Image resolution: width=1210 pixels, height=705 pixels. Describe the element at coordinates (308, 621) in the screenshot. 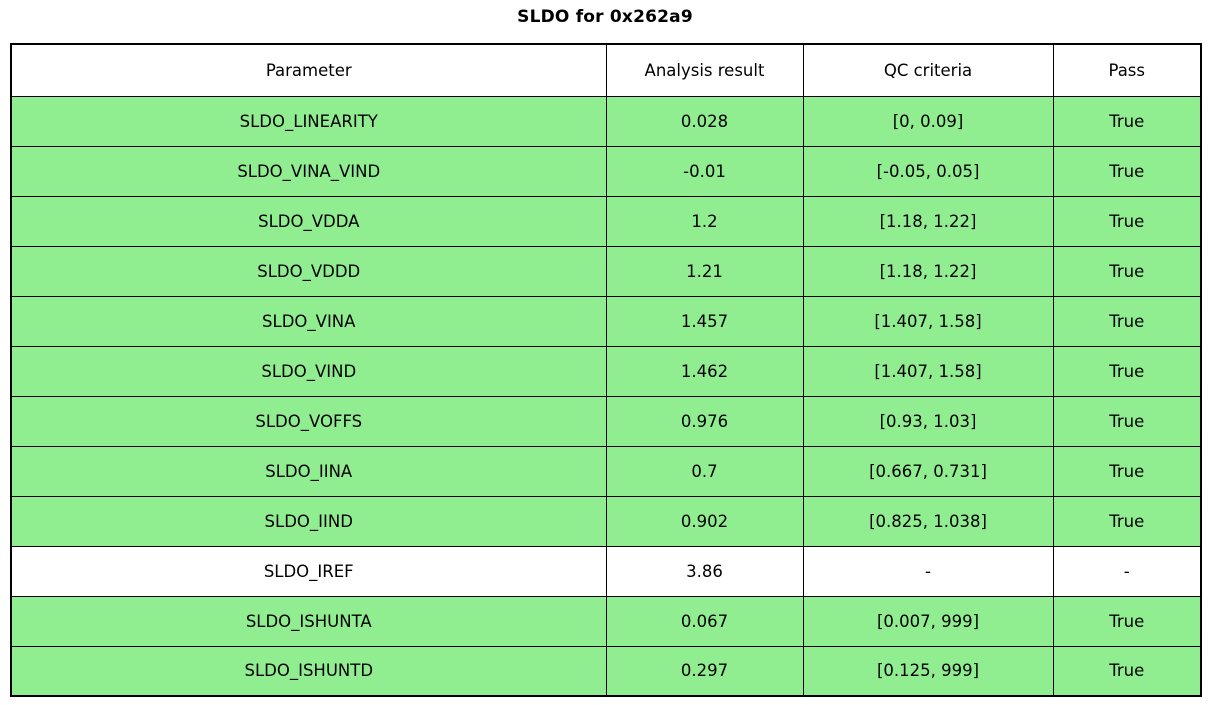

I see `cell-parameter: SLDO_ISHUNTA` at that location.